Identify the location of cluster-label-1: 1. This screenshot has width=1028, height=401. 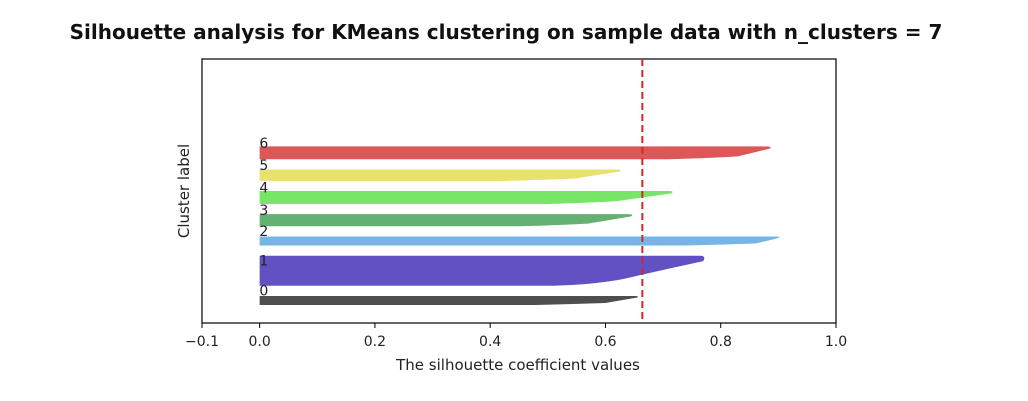
(263, 262).